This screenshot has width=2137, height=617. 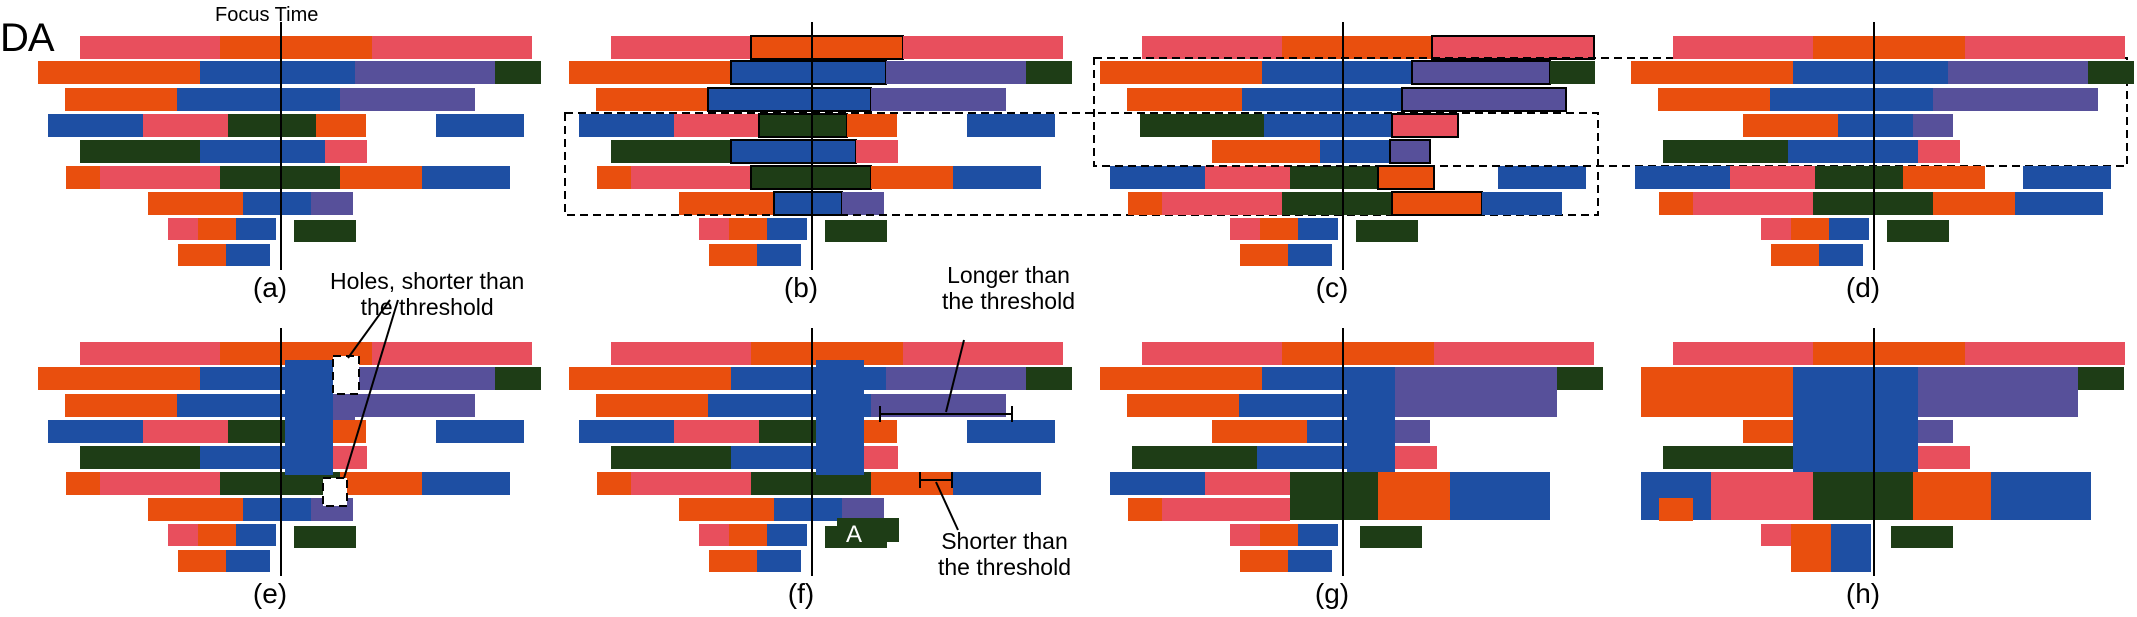 I want to click on hole-marker-upper, so click(x=346, y=375).